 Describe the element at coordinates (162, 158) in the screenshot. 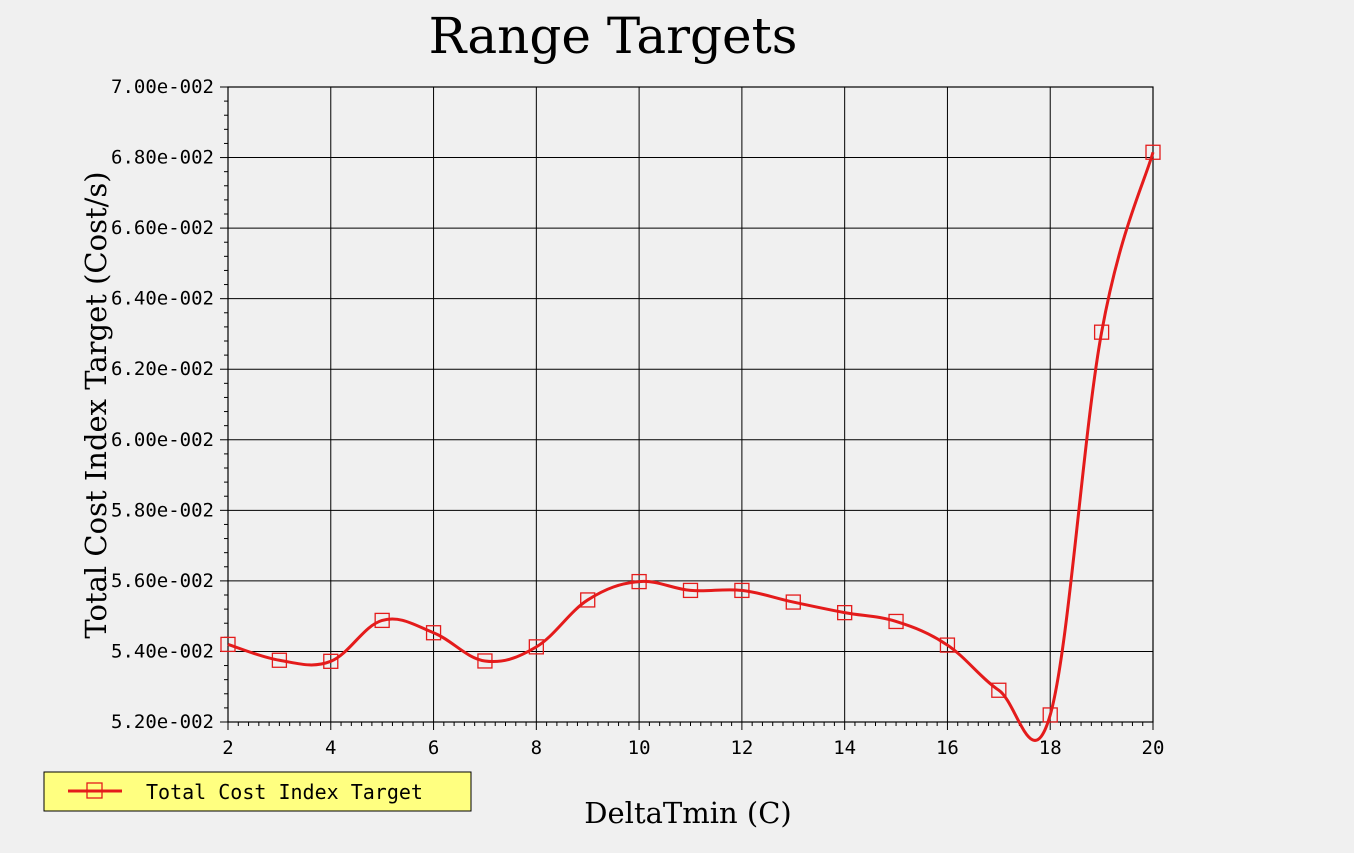

I see `y-tick-label: 6.80e-002` at that location.